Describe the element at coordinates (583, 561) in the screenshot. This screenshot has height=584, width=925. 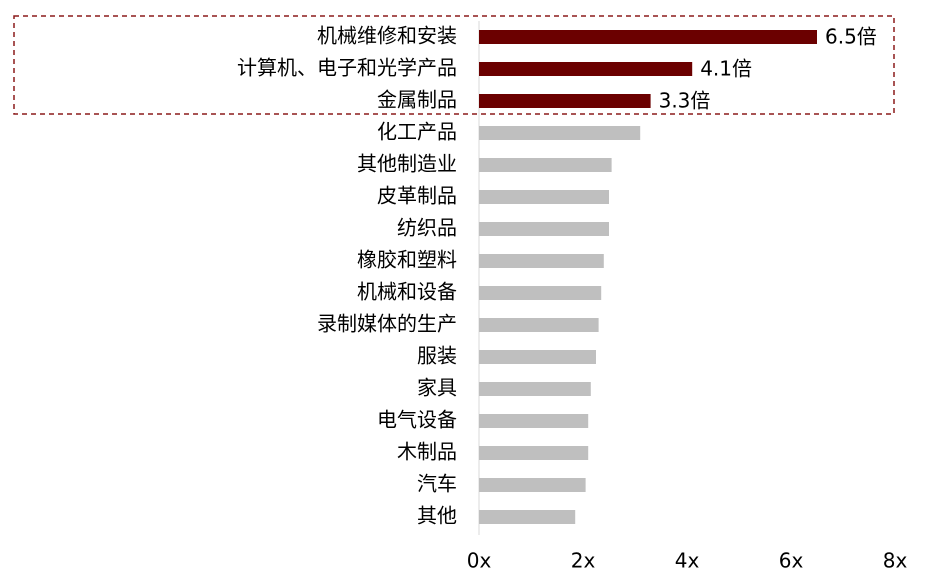
I see `x-tick-label: 2x` at that location.